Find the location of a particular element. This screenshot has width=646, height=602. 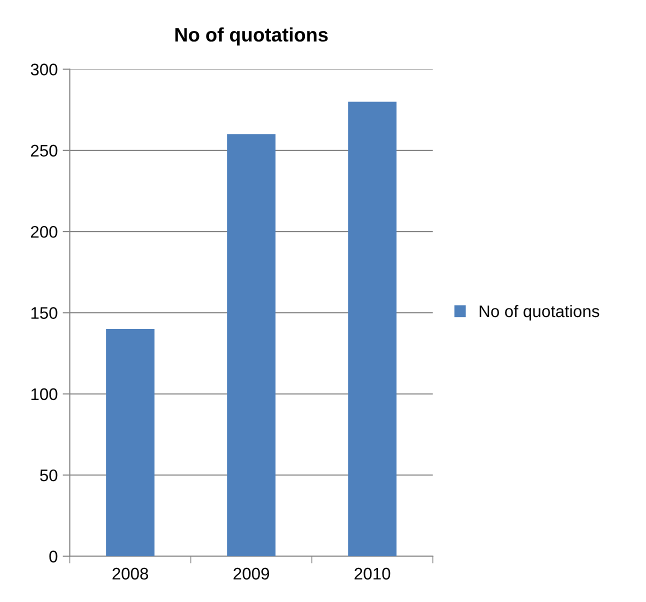

y-tick-label: 300 is located at coordinates (44, 70).